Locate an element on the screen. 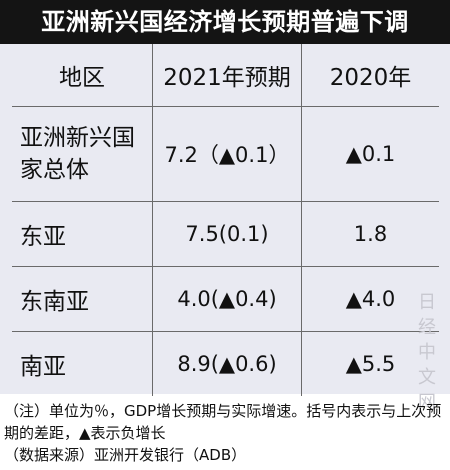 The width and height of the screenshot is (450, 470). table-header-row: 地区 2021年预期 2020年 is located at coordinates (225, 75).